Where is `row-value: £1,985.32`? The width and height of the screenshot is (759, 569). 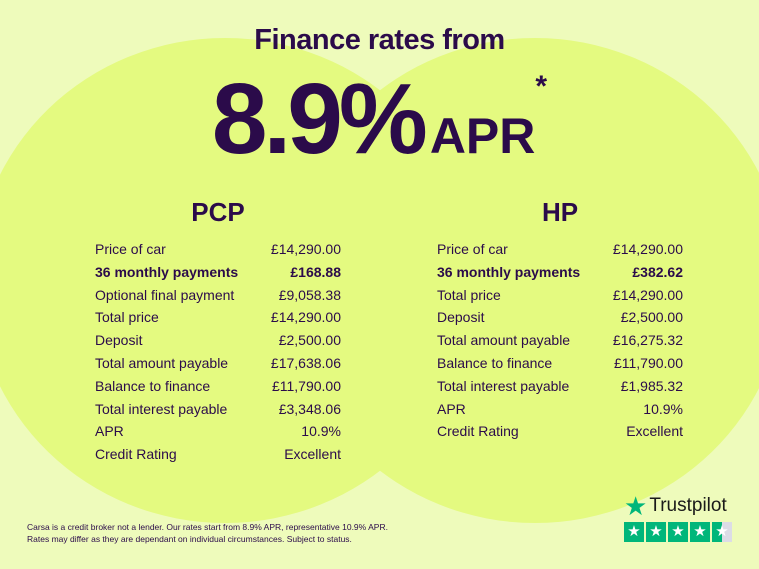 row-value: £1,985.32 is located at coordinates (651, 385).